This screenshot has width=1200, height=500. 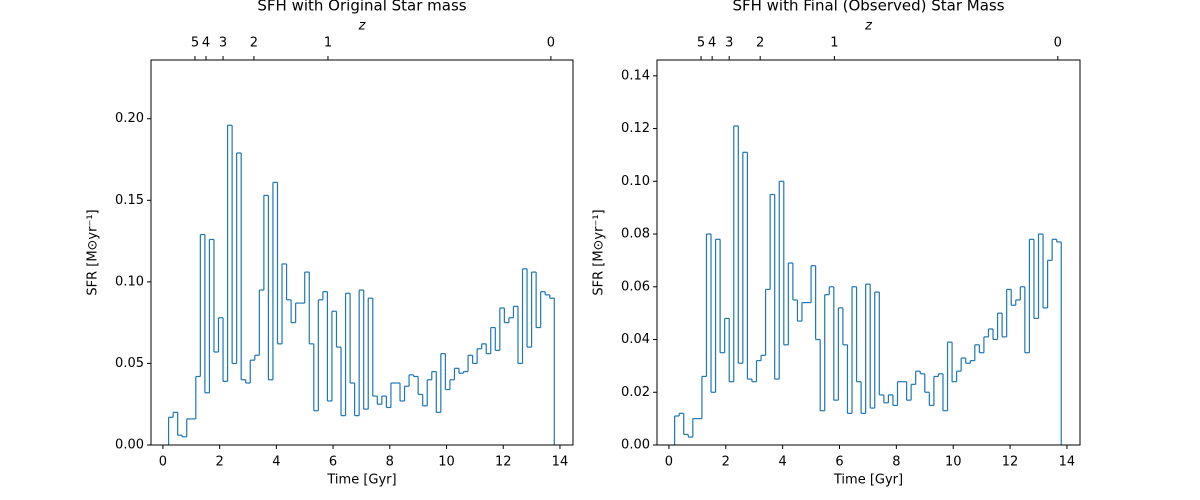 What do you see at coordinates (129, 200) in the screenshot?
I see `y-tick-label: 0.15` at bounding box center [129, 200].